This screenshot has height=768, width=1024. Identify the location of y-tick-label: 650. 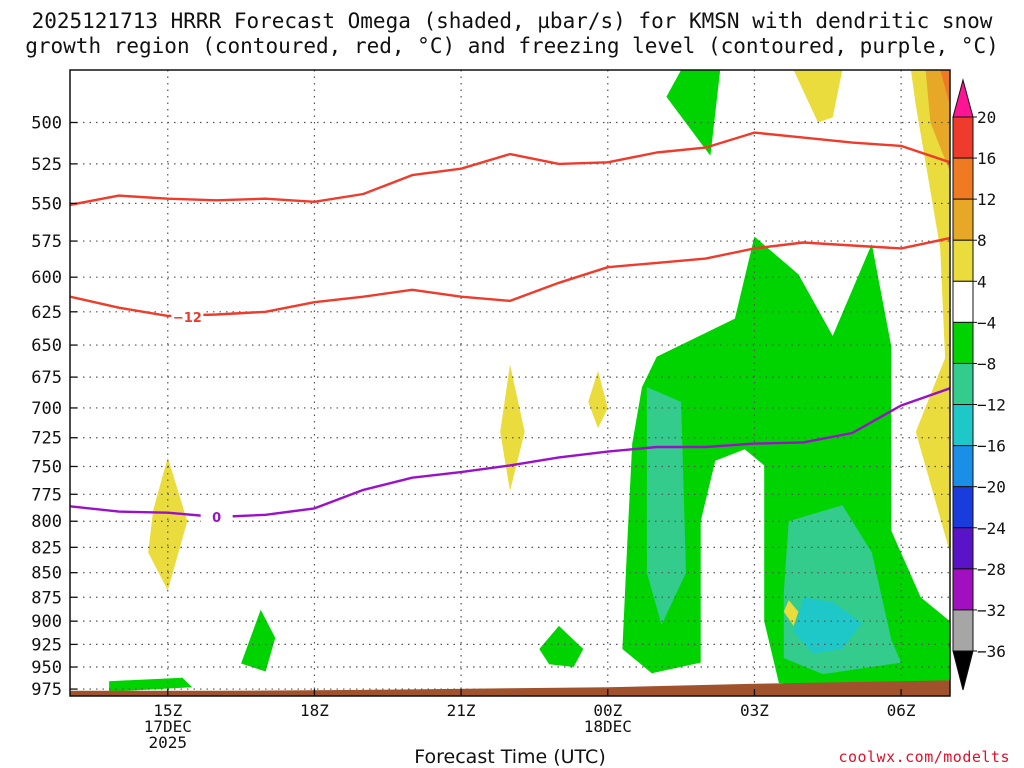
(46, 346).